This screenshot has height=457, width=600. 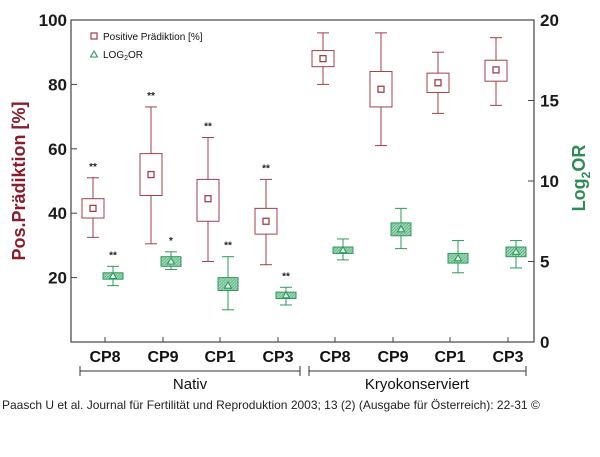 I want to click on legend-square-marker, so click(x=94, y=36).